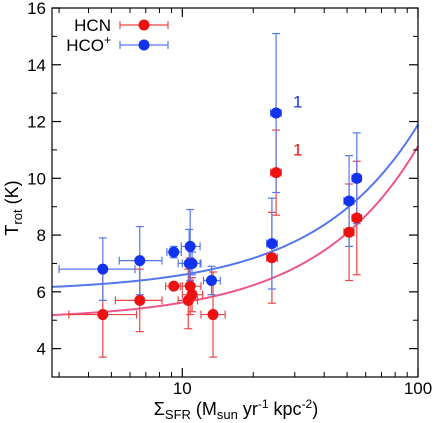 This screenshot has height=423, width=436. What do you see at coordinates (236, 409) in the screenshot?
I see `x-axis-title: ΣSFR (Msun yr-1 kpc-2)` at bounding box center [236, 409].